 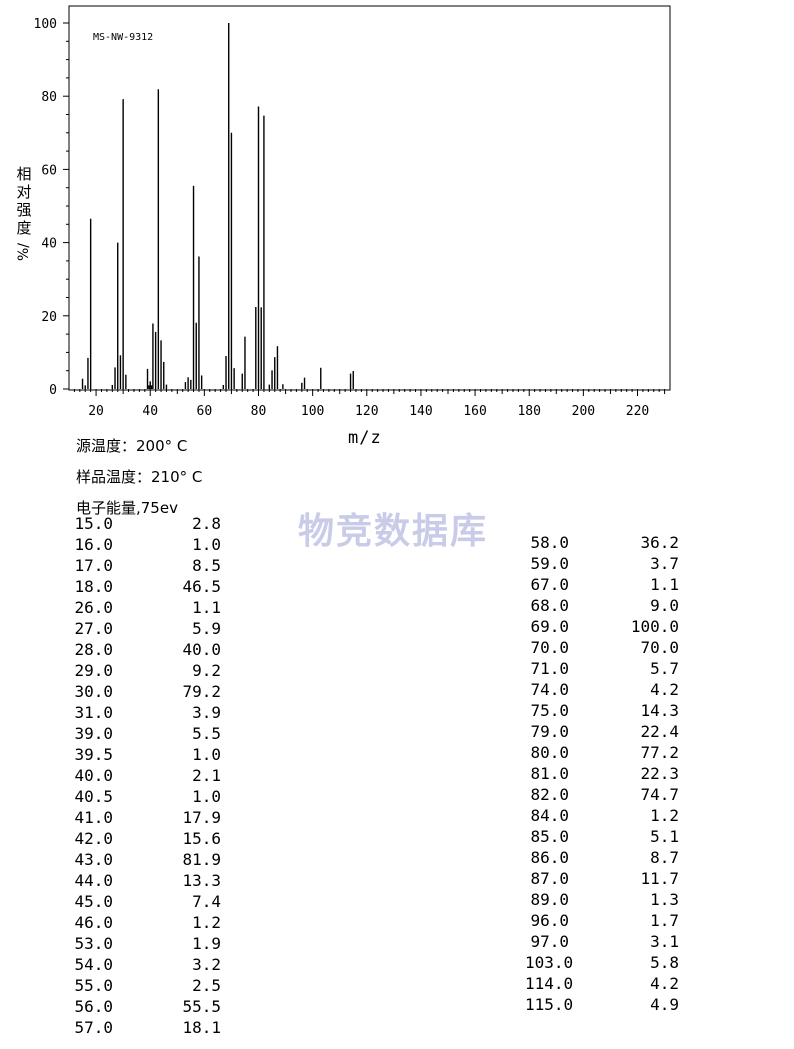 I want to click on peak-mz: 69.0, so click(x=549, y=626).